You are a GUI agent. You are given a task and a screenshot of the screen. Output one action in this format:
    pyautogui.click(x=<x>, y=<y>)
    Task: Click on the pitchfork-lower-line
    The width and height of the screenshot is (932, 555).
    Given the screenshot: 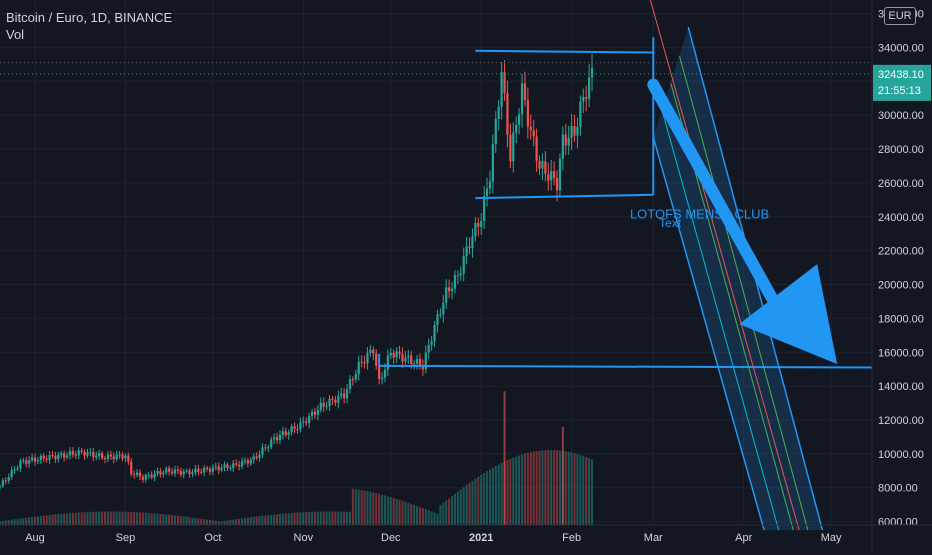 What is the action you would take?
    pyautogui.click(x=708, y=333)
    